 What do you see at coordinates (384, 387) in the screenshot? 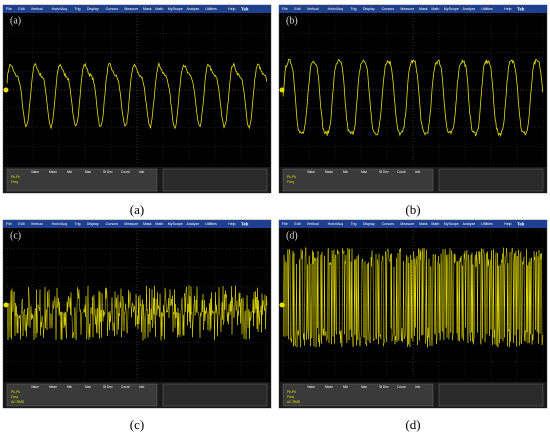
I see `table-header: St Dev` at bounding box center [384, 387].